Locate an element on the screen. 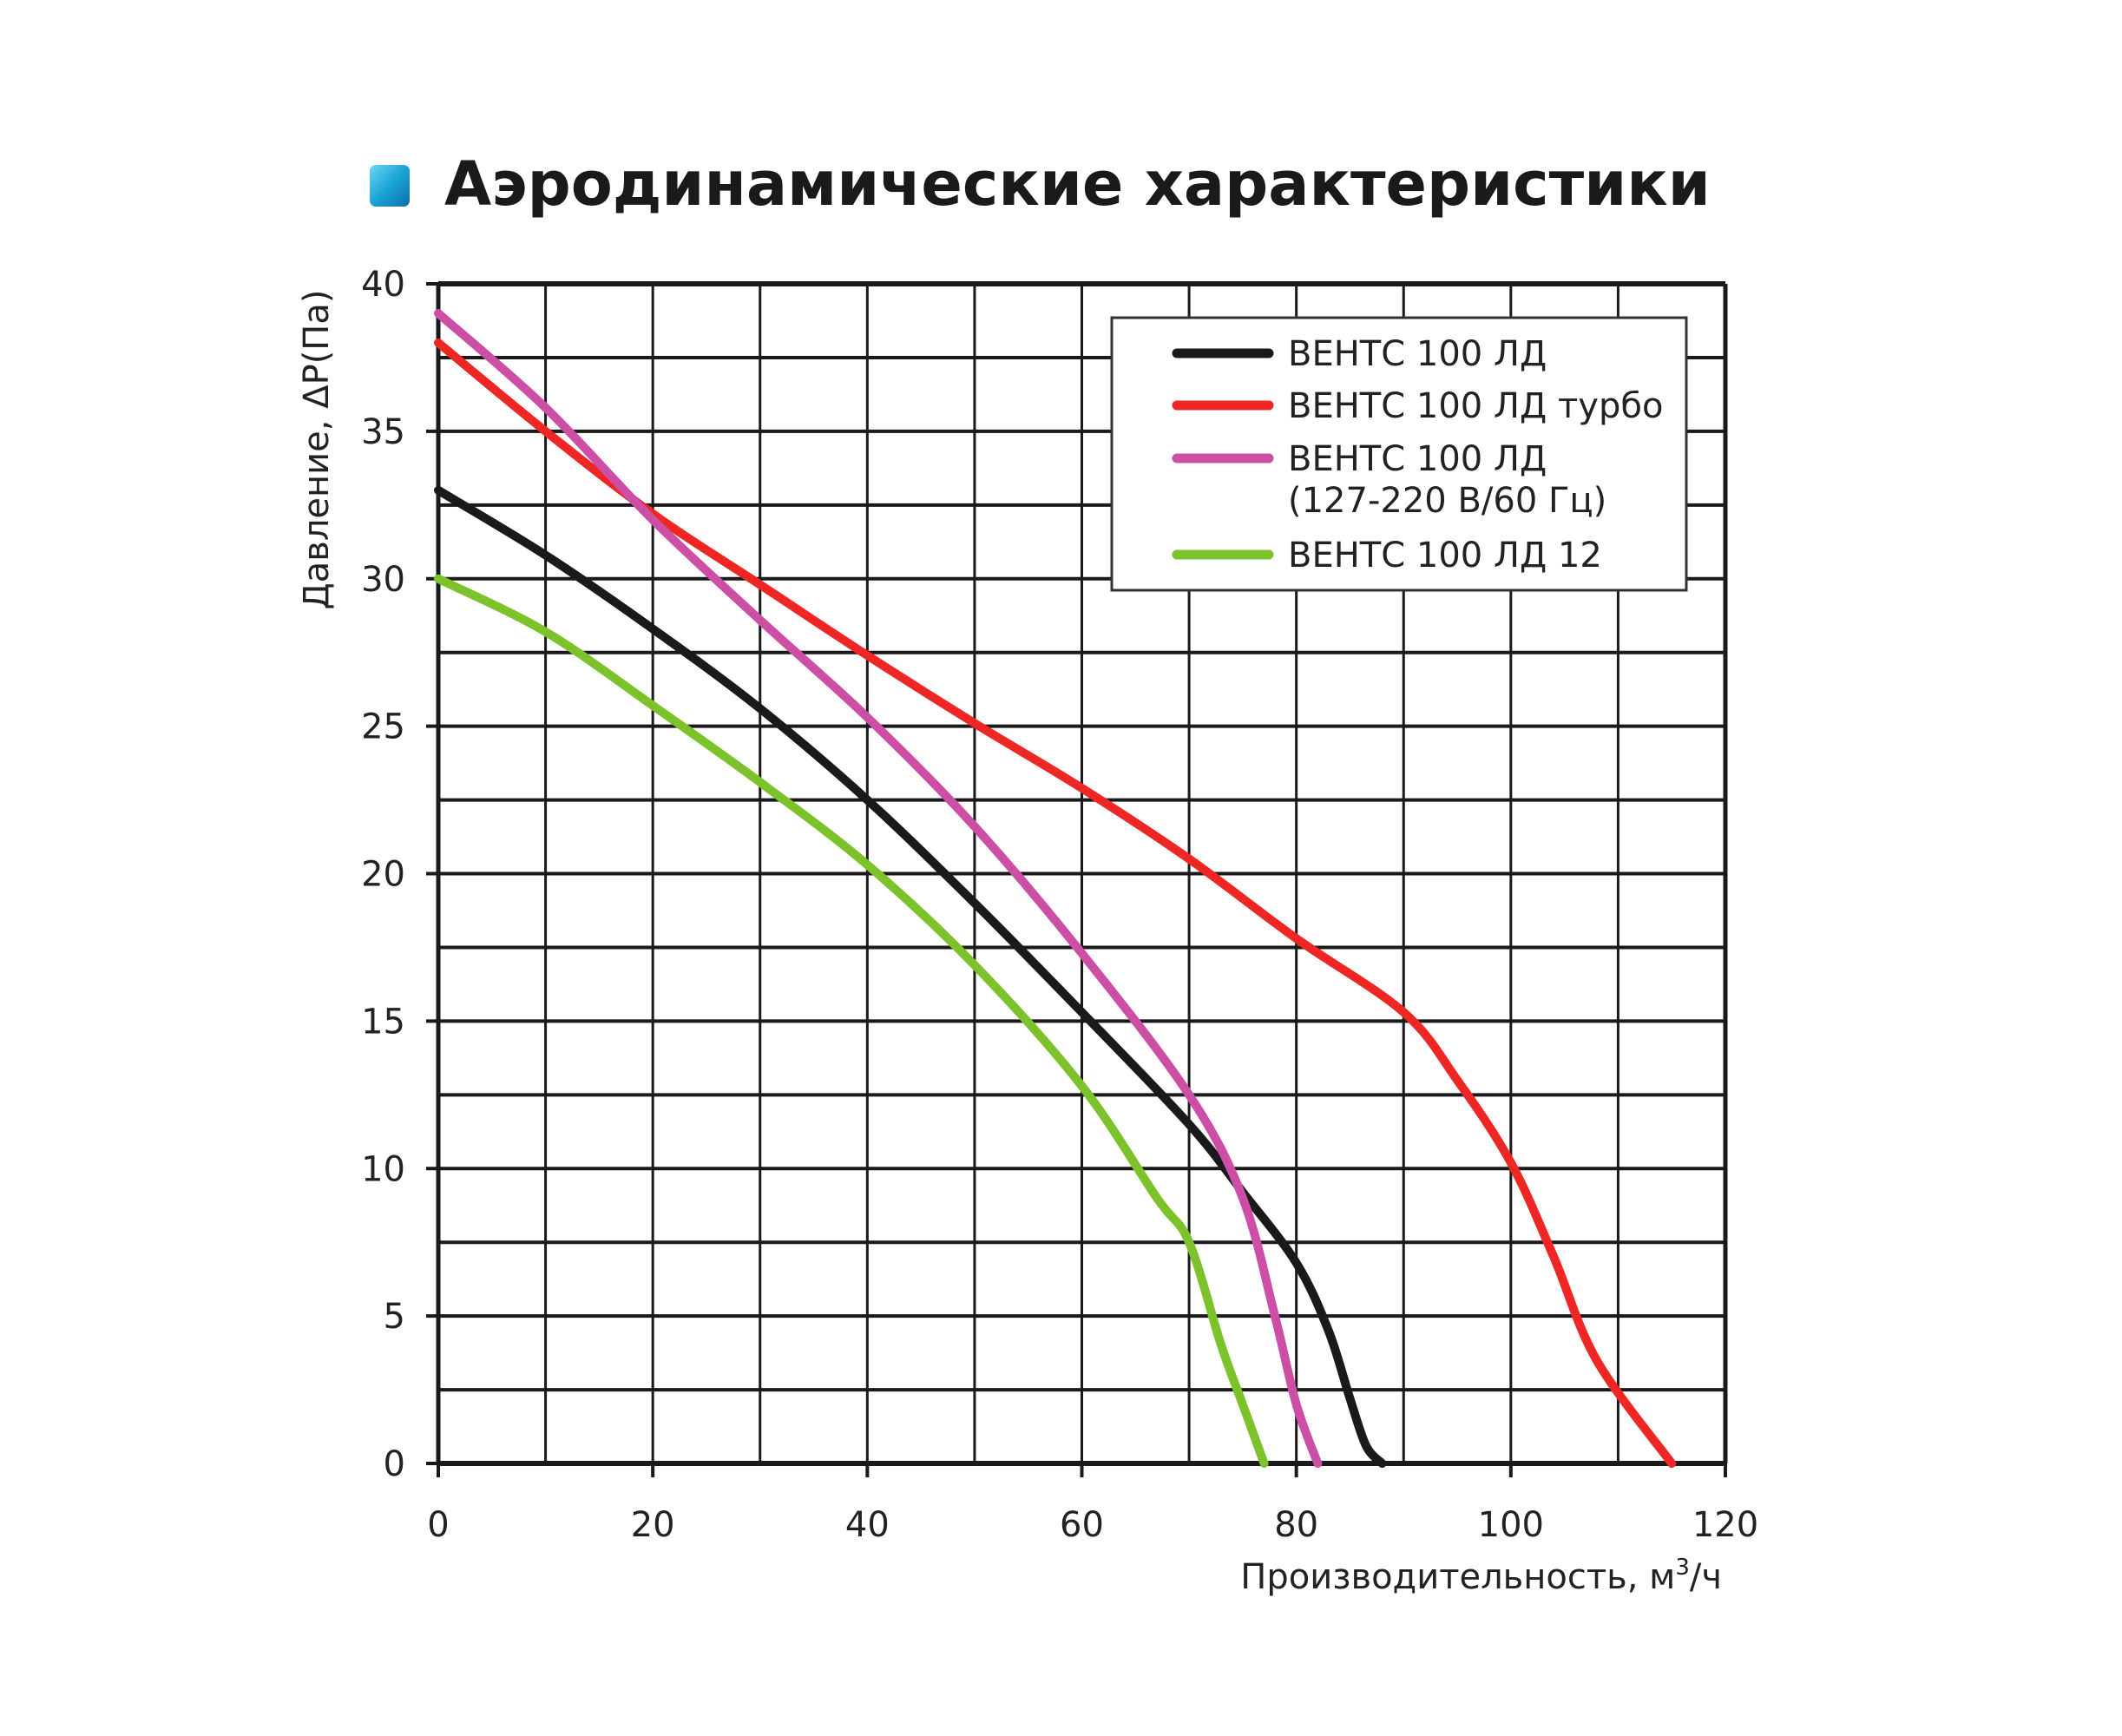  y-axis-label: Давление, ΔP(Па) is located at coordinates (317, 450).